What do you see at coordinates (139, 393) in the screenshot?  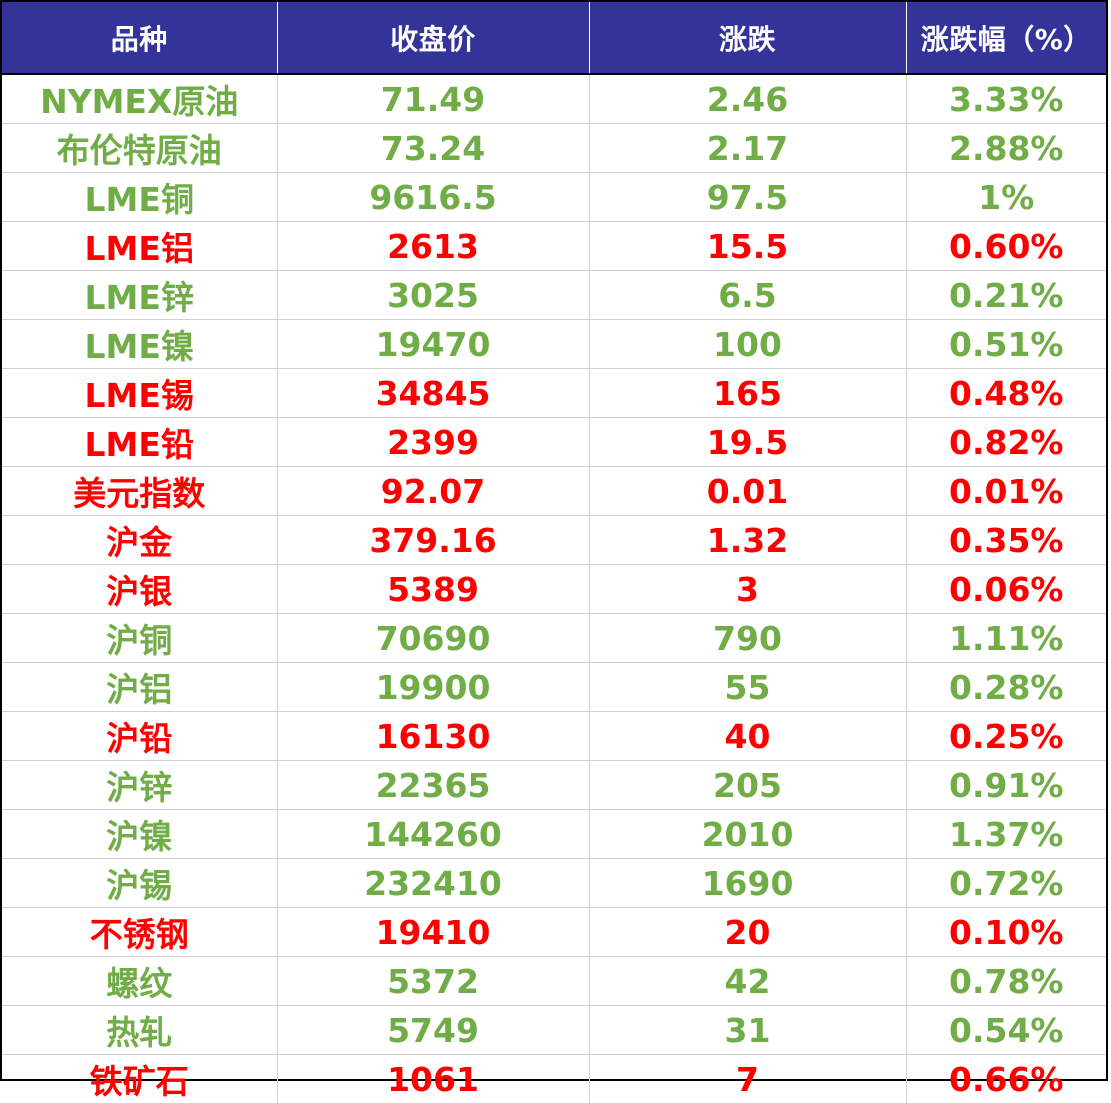 I see `cell-variety: LME锡` at bounding box center [139, 393].